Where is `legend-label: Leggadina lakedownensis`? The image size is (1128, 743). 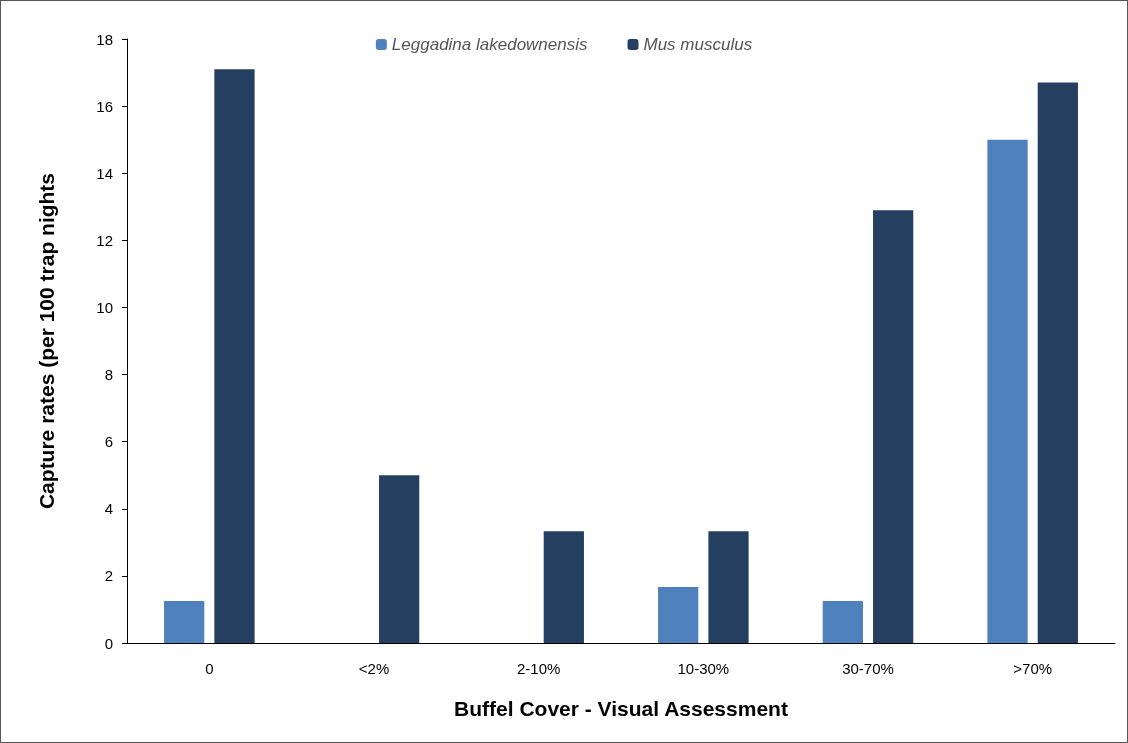
legend-label: Leggadina lakedownensis is located at coordinates (489, 44).